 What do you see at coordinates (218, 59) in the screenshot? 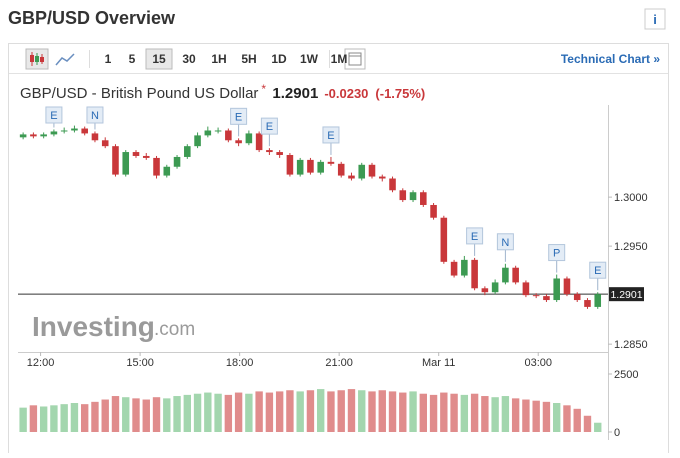
I see `interval-button: 1H` at bounding box center [218, 59].